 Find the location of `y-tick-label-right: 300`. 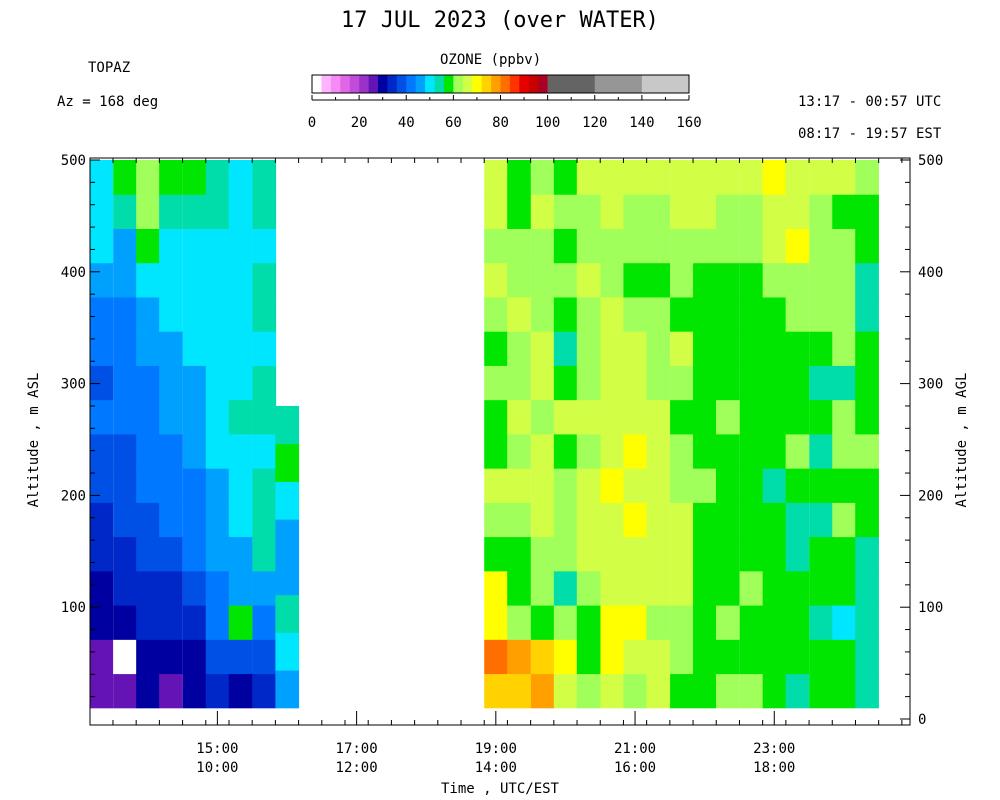

y-tick-label-right: 300 is located at coordinates (930, 385).